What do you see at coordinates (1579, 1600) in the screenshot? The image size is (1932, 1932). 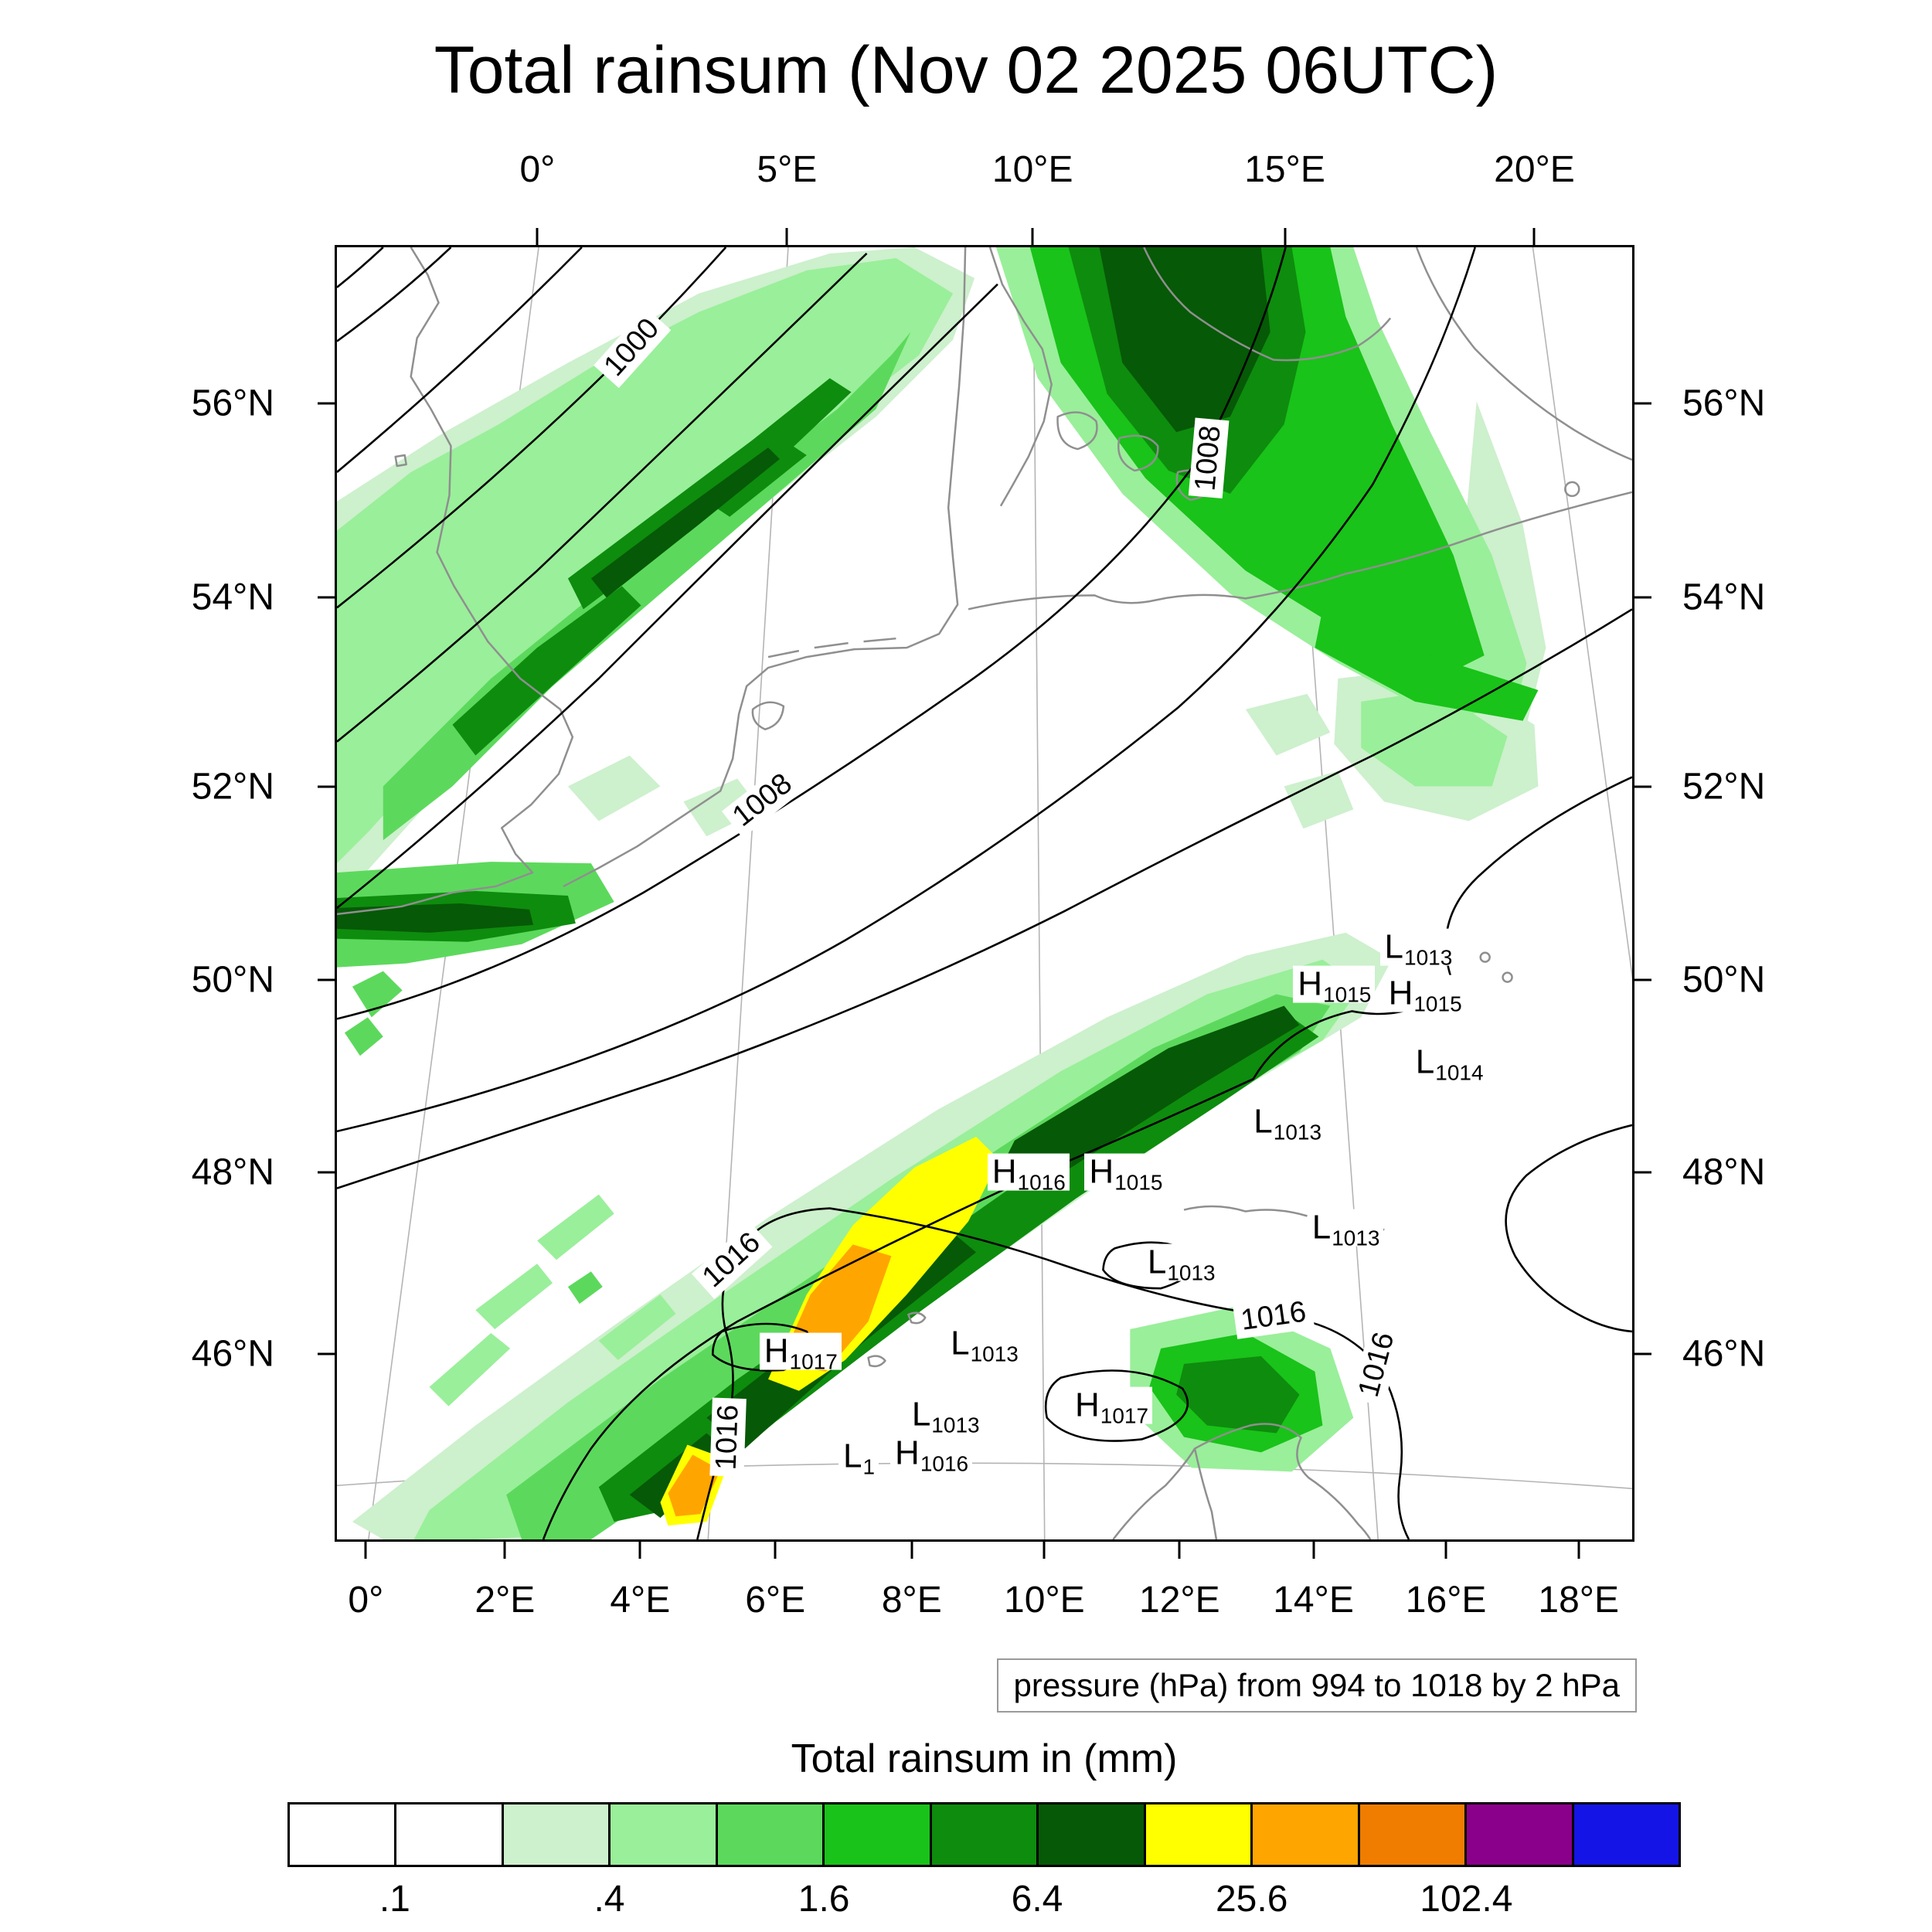 I see `axis-label-bottom: 18°E` at bounding box center [1579, 1600].